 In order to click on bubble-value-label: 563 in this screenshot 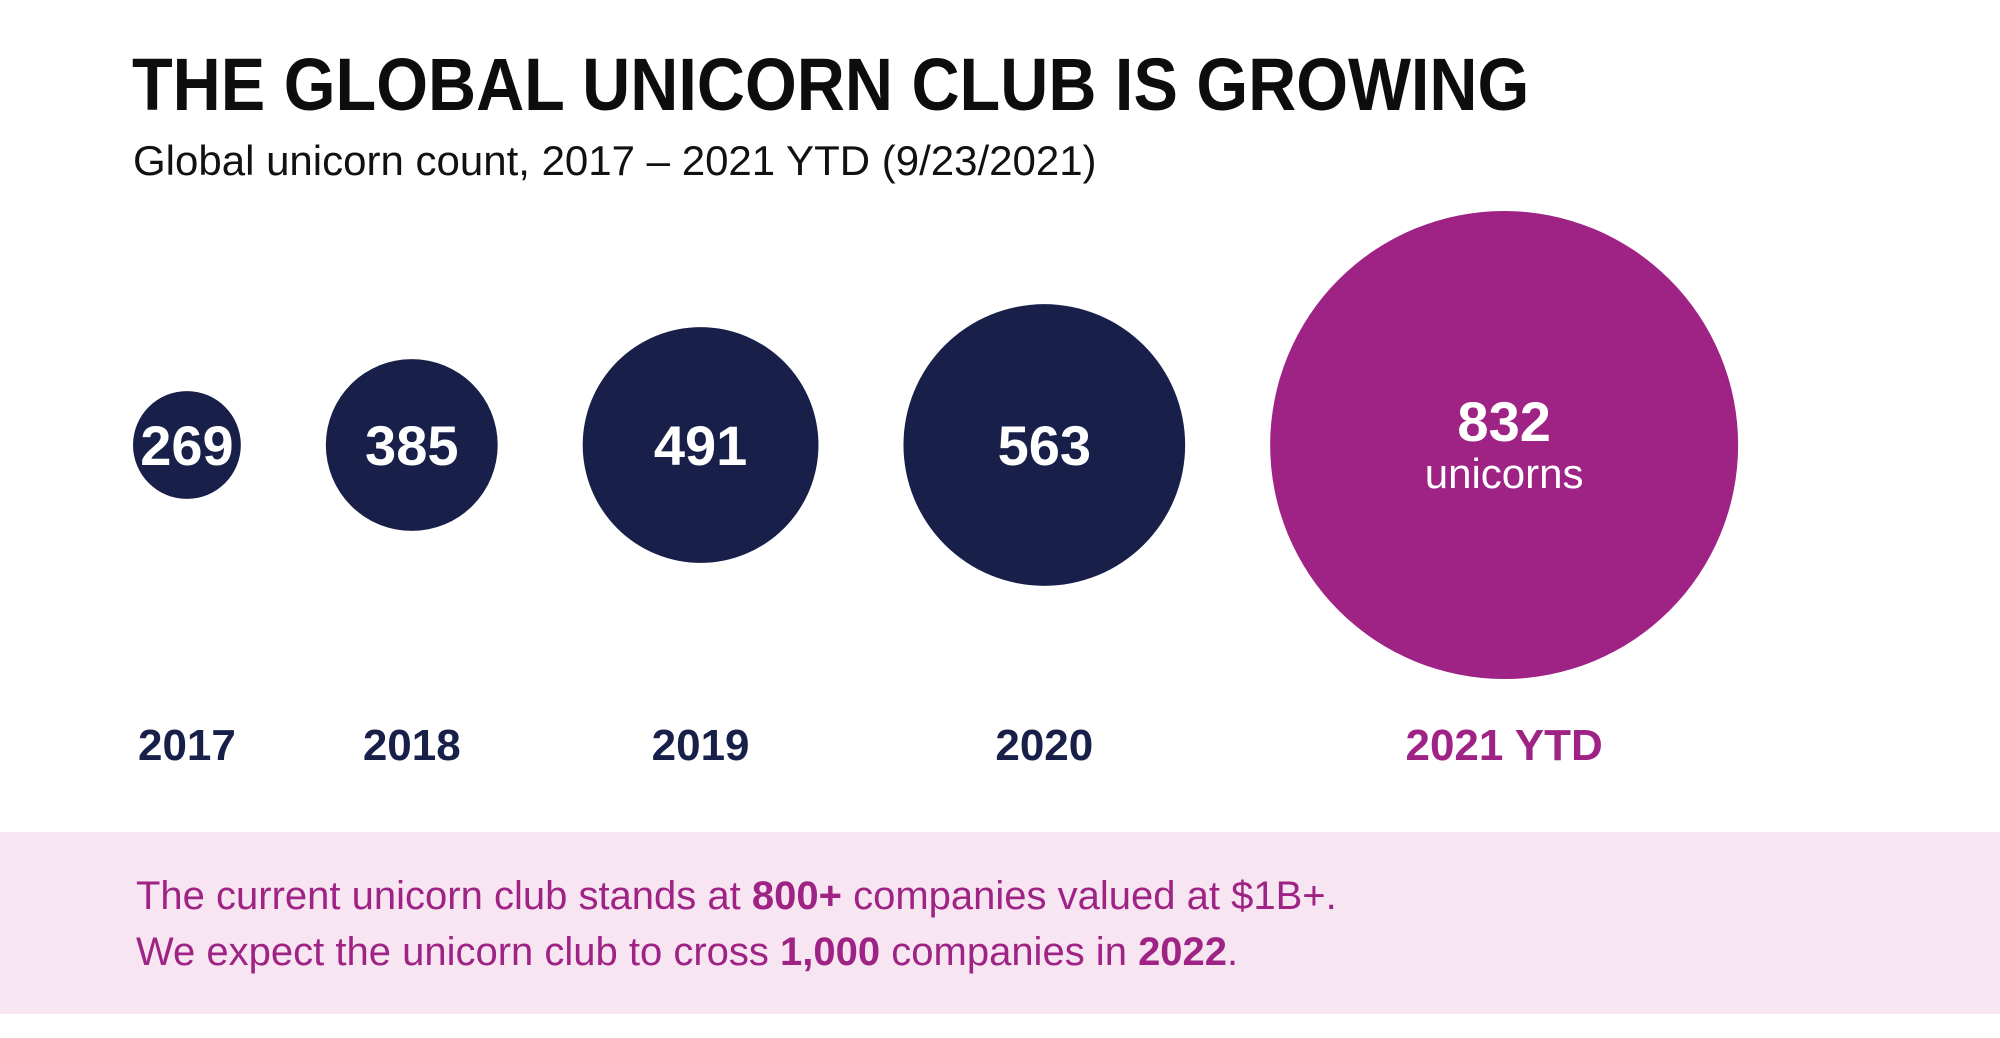, I will do `click(1044, 445)`.